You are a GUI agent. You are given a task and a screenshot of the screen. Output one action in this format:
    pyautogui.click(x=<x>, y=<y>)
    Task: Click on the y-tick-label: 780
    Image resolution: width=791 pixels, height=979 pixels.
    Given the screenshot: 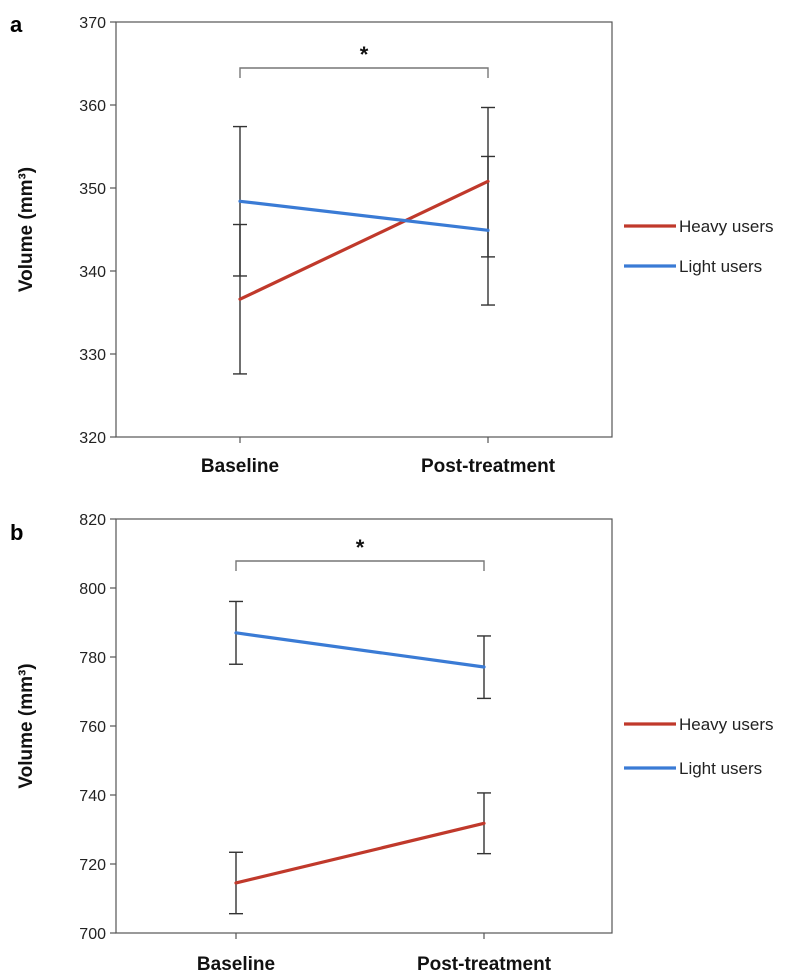 What is the action you would take?
    pyautogui.click(x=92, y=658)
    